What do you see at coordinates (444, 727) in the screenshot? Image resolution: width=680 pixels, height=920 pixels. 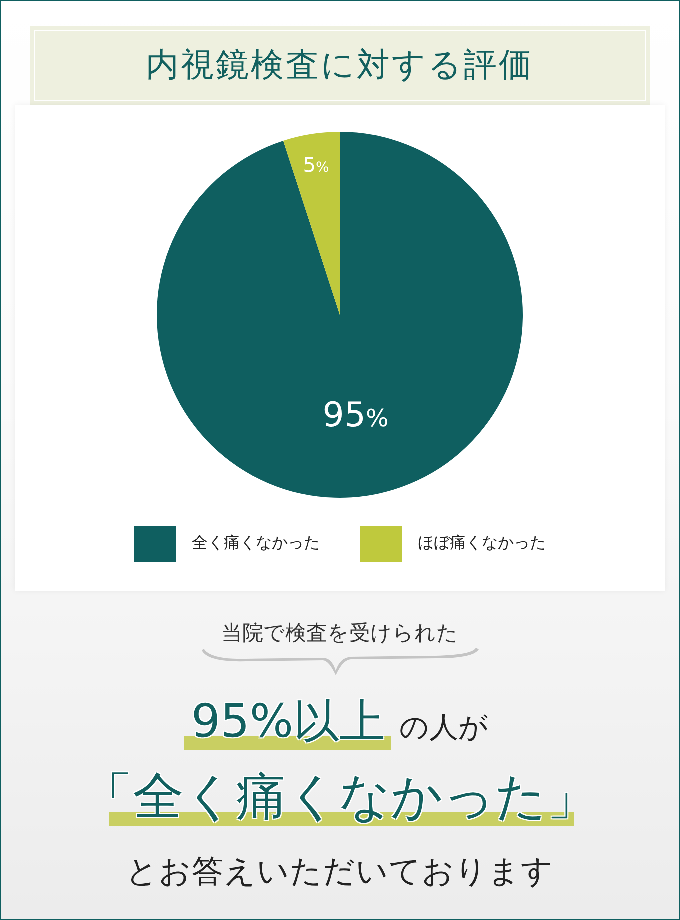 I see `text: の人が` at bounding box center [444, 727].